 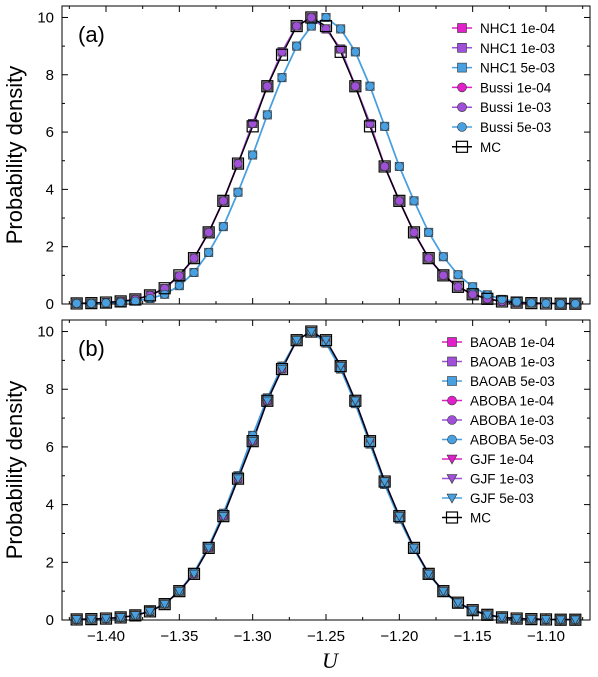 What do you see at coordinates (516, 87) in the screenshot?
I see `legend-entry: Bussi 1e-04` at bounding box center [516, 87].